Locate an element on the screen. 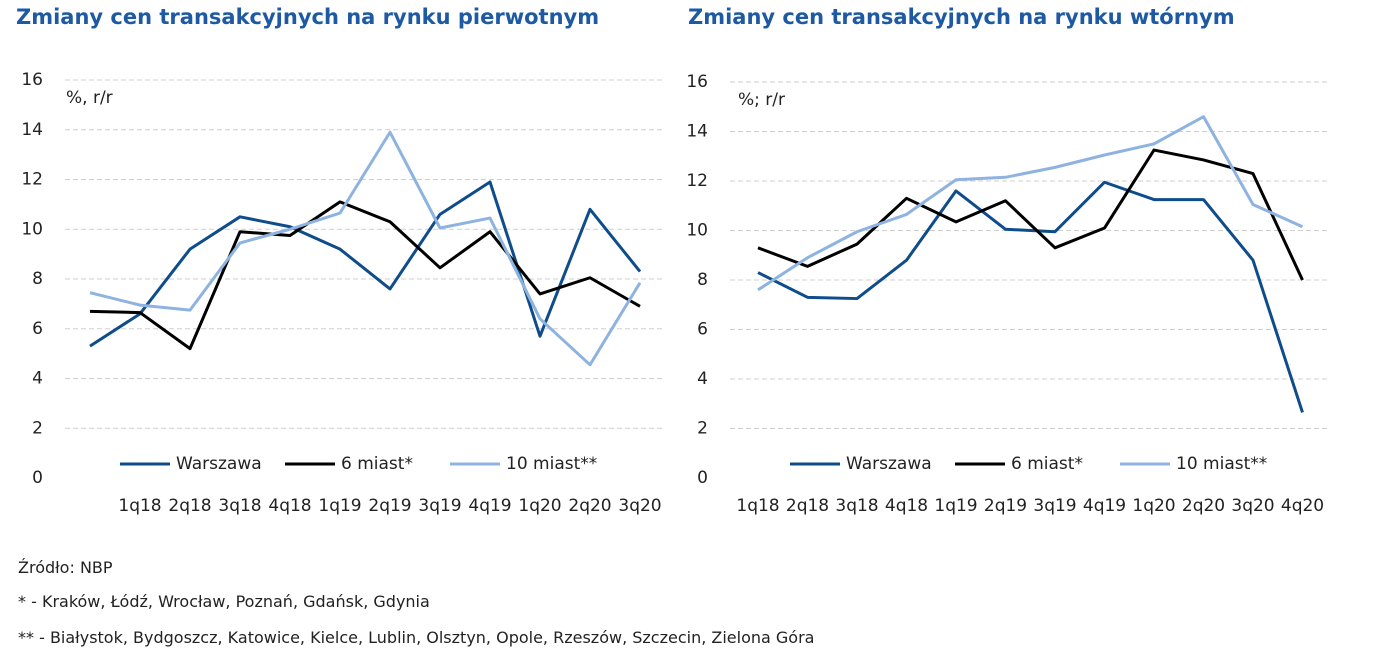 This screenshot has height=657, width=1375. axis-unit: %, r/r is located at coordinates (89, 98).